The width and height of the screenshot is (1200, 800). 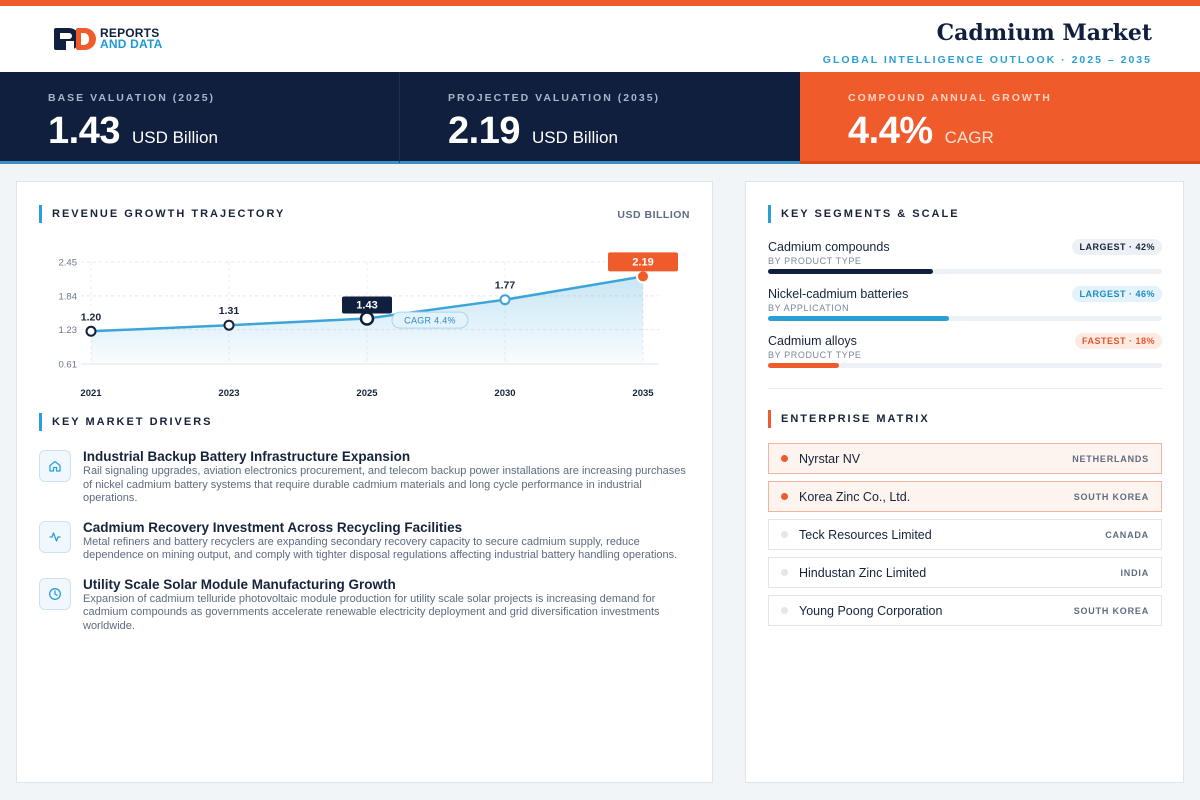 What do you see at coordinates (969, 137) in the screenshot?
I see `kpi-unit: CAGR` at bounding box center [969, 137].